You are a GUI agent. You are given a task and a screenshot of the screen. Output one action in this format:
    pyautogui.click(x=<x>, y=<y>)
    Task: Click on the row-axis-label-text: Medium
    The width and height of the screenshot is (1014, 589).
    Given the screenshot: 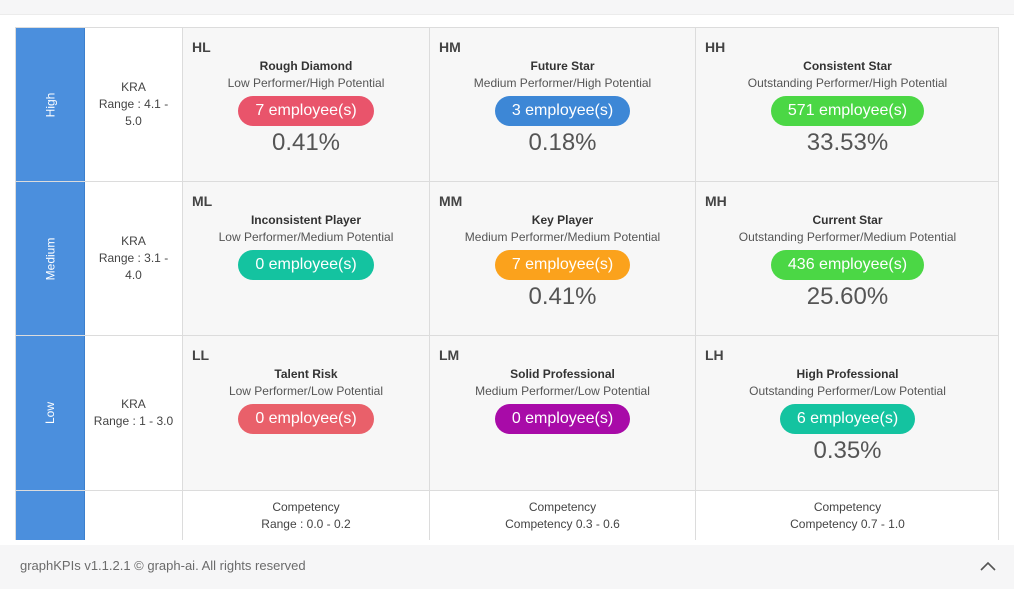 What is the action you would take?
    pyautogui.click(x=50, y=258)
    